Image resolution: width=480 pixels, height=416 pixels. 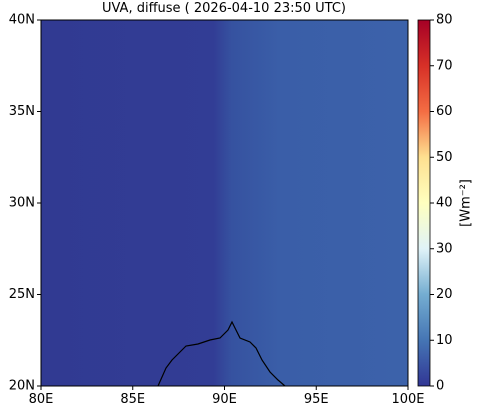 What do you see at coordinates (41, 399) in the screenshot?
I see `x-tick-label: 80E` at bounding box center [41, 399].